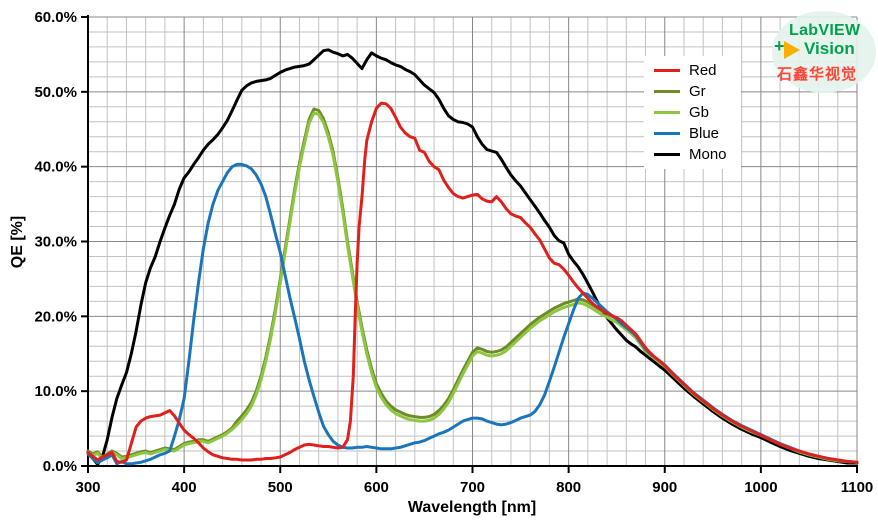 The height and width of the screenshot is (524, 878). I want to click on watermark-cjk-text: 石鑫华视觉, so click(817, 74).